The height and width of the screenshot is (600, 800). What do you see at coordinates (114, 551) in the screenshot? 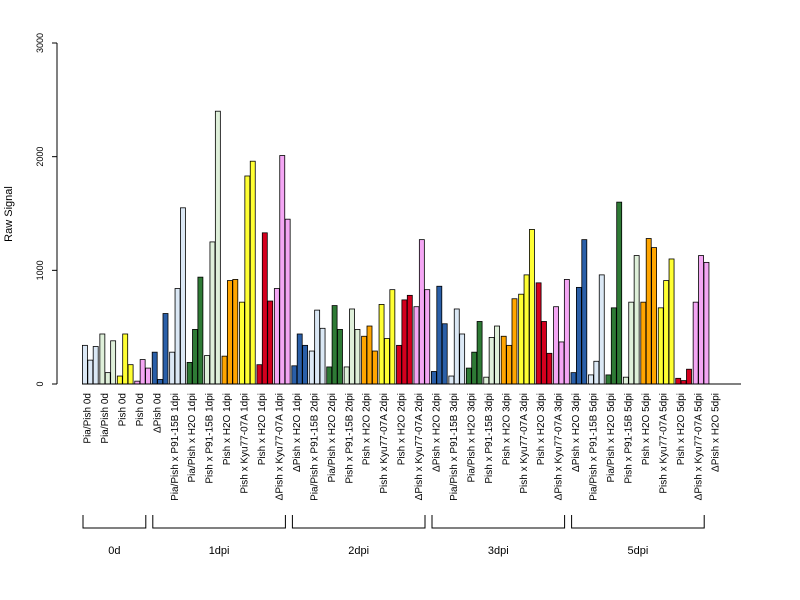
I see `timepoint-label: 0d` at bounding box center [114, 551].